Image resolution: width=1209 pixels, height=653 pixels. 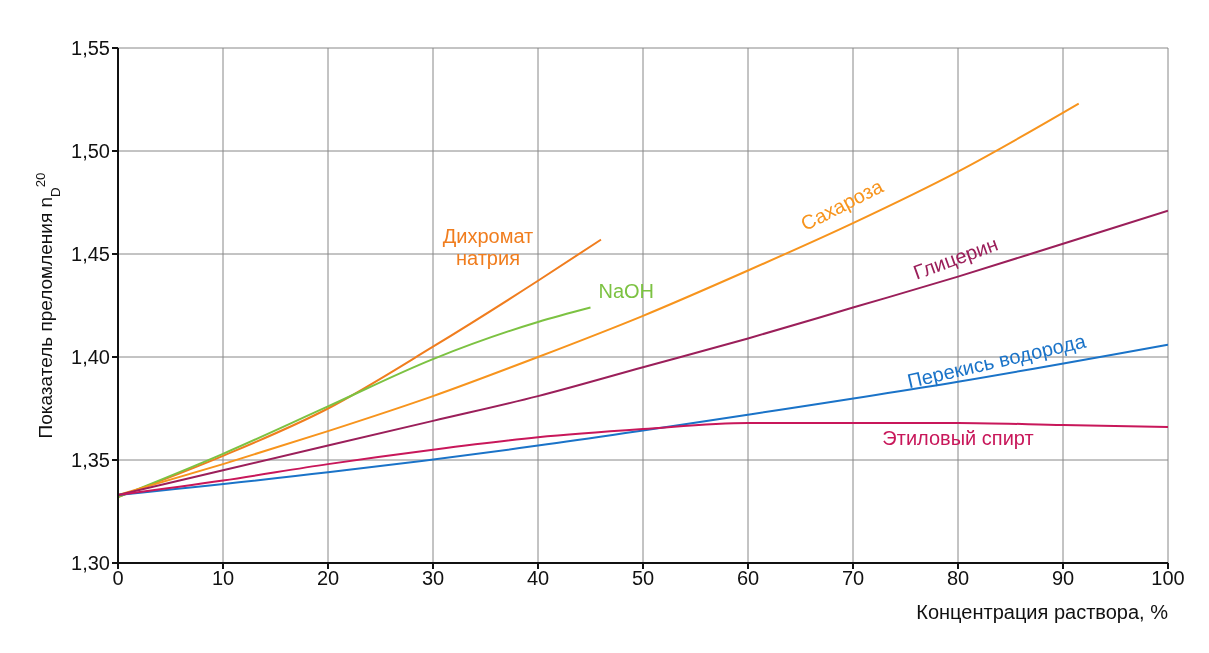 What do you see at coordinates (488, 246) in the screenshot?
I see `series-label: Дихромат натрия` at bounding box center [488, 246].